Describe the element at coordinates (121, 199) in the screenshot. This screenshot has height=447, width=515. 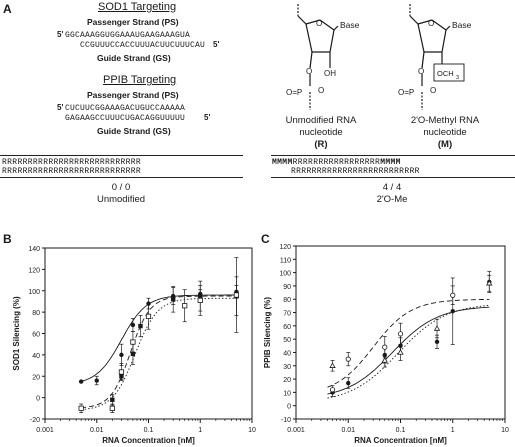
I see `unmod-name: Unmodified` at that location.